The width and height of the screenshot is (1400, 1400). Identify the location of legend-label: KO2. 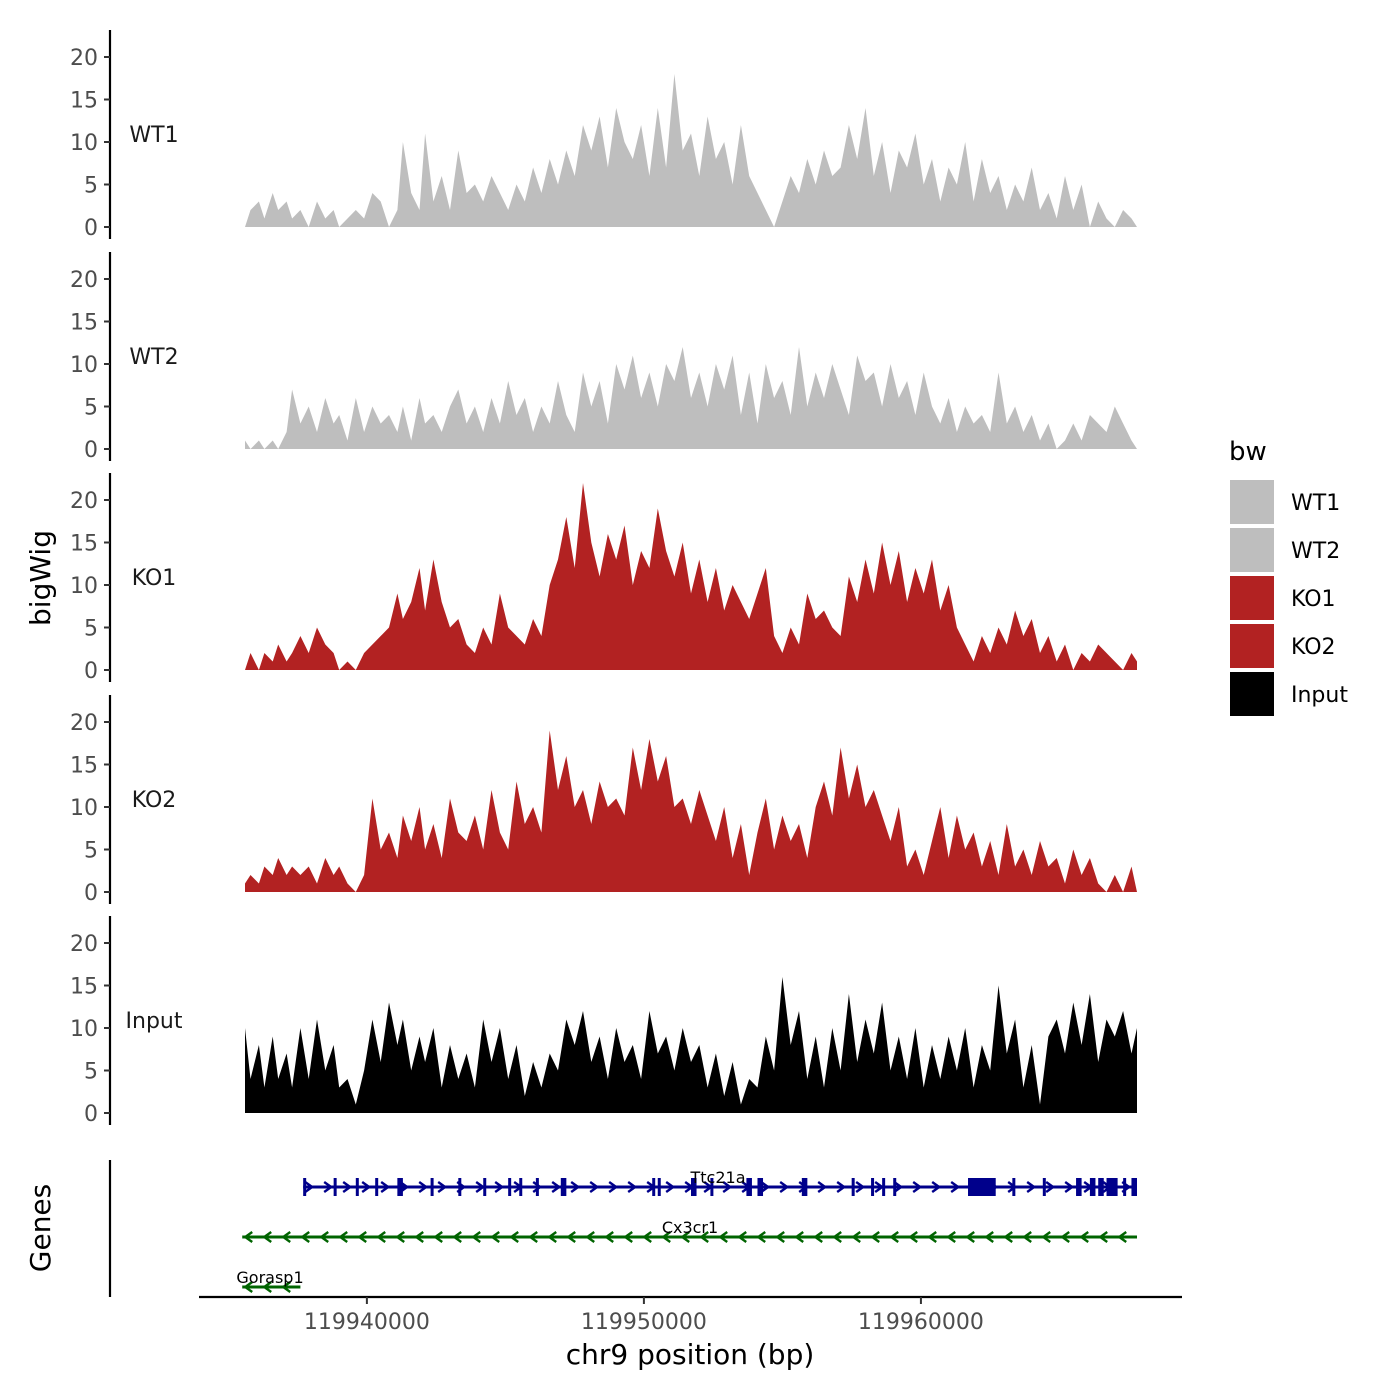
(1313, 647).